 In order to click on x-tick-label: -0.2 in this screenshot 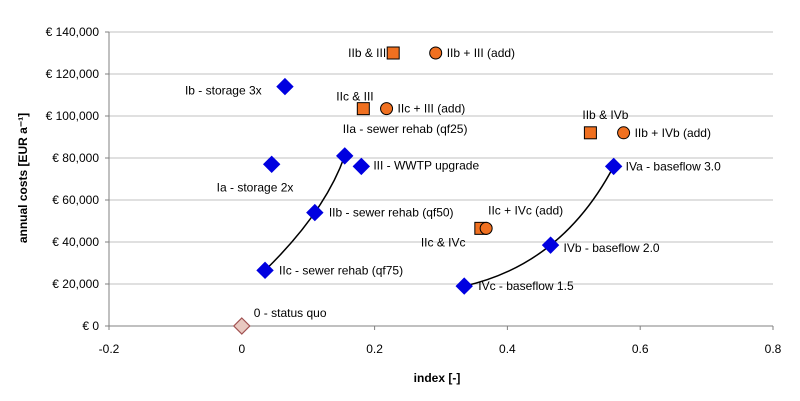, I will do `click(109, 349)`.